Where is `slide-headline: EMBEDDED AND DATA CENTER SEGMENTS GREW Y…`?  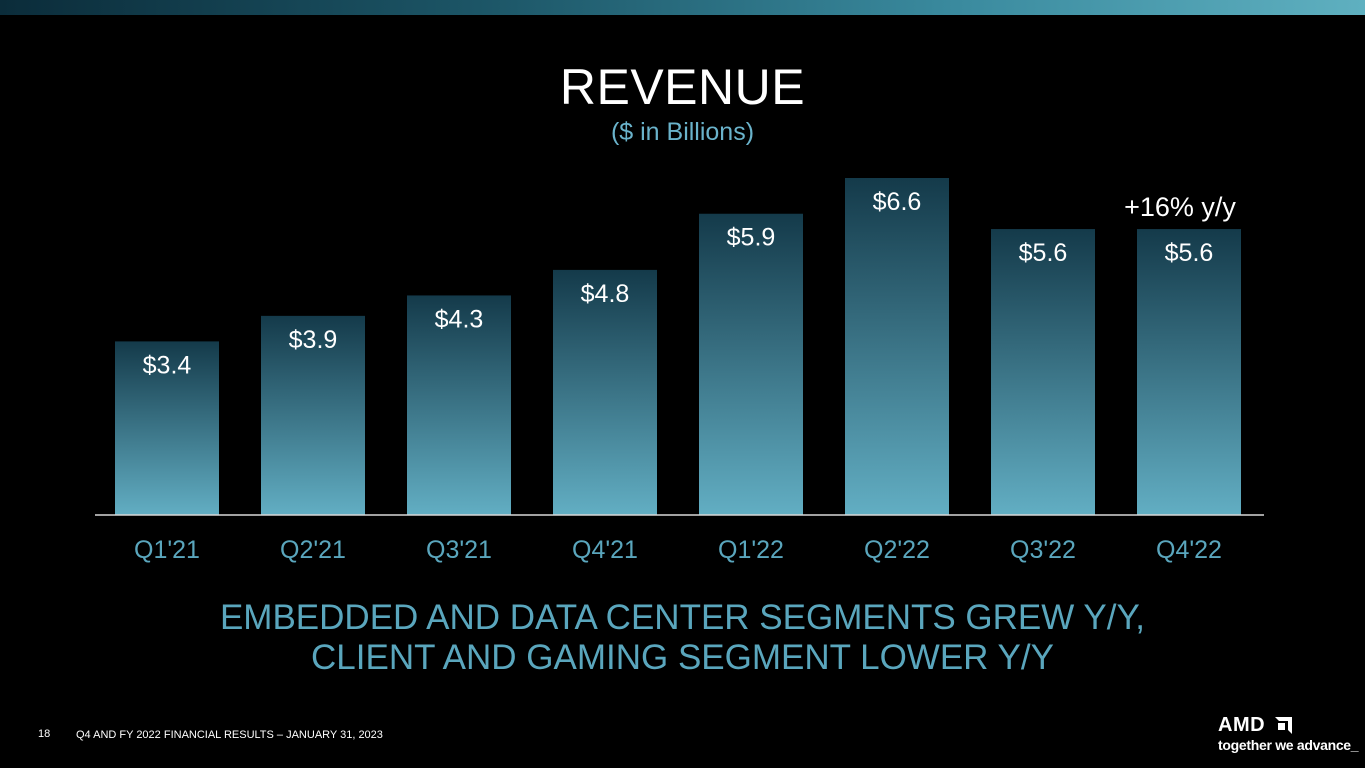 slide-headline: EMBEDDED AND DATA CENTER SEGMENTS GREW Y… is located at coordinates (682, 638).